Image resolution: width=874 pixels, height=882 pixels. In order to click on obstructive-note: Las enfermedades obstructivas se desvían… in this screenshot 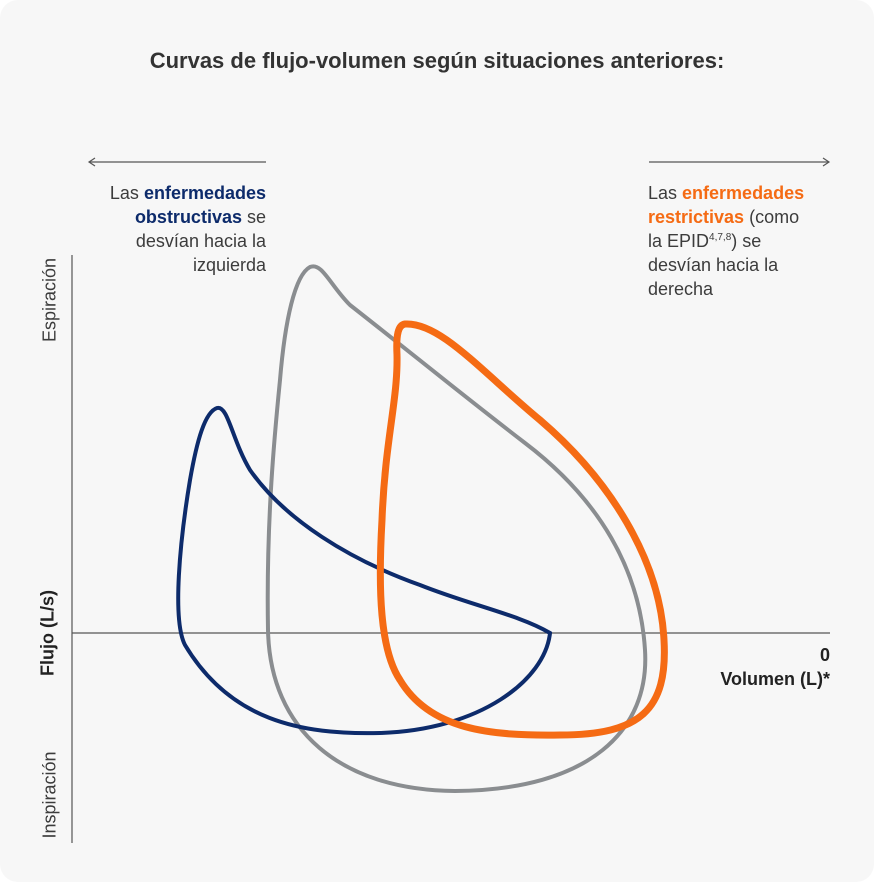, I will do `click(151, 229)`.